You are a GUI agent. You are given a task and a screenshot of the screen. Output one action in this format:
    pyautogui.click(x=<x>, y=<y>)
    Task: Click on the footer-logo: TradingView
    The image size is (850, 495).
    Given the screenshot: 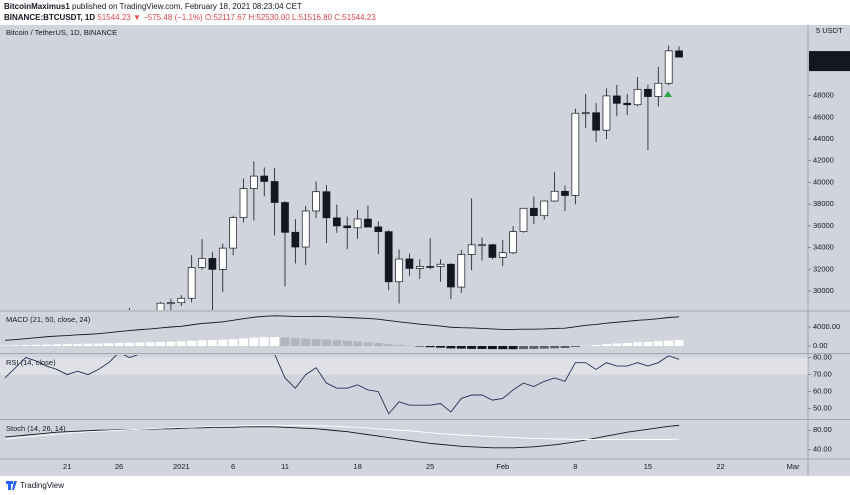 What is the action you would take?
    pyautogui.click(x=35, y=485)
    